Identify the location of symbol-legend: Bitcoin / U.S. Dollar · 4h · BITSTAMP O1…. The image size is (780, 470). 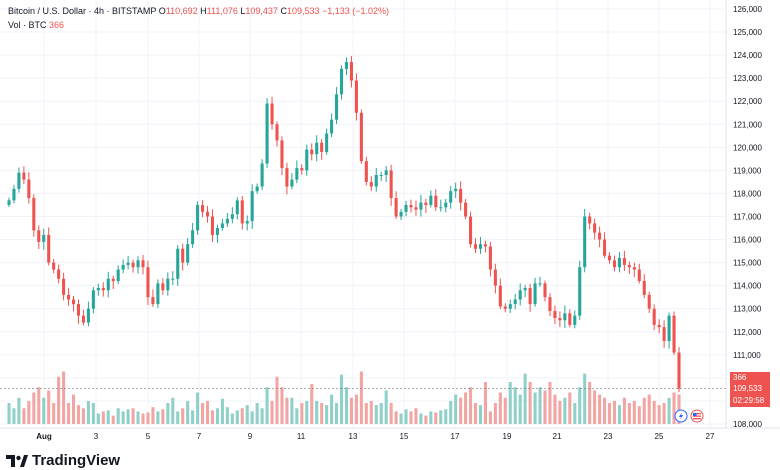
(198, 11).